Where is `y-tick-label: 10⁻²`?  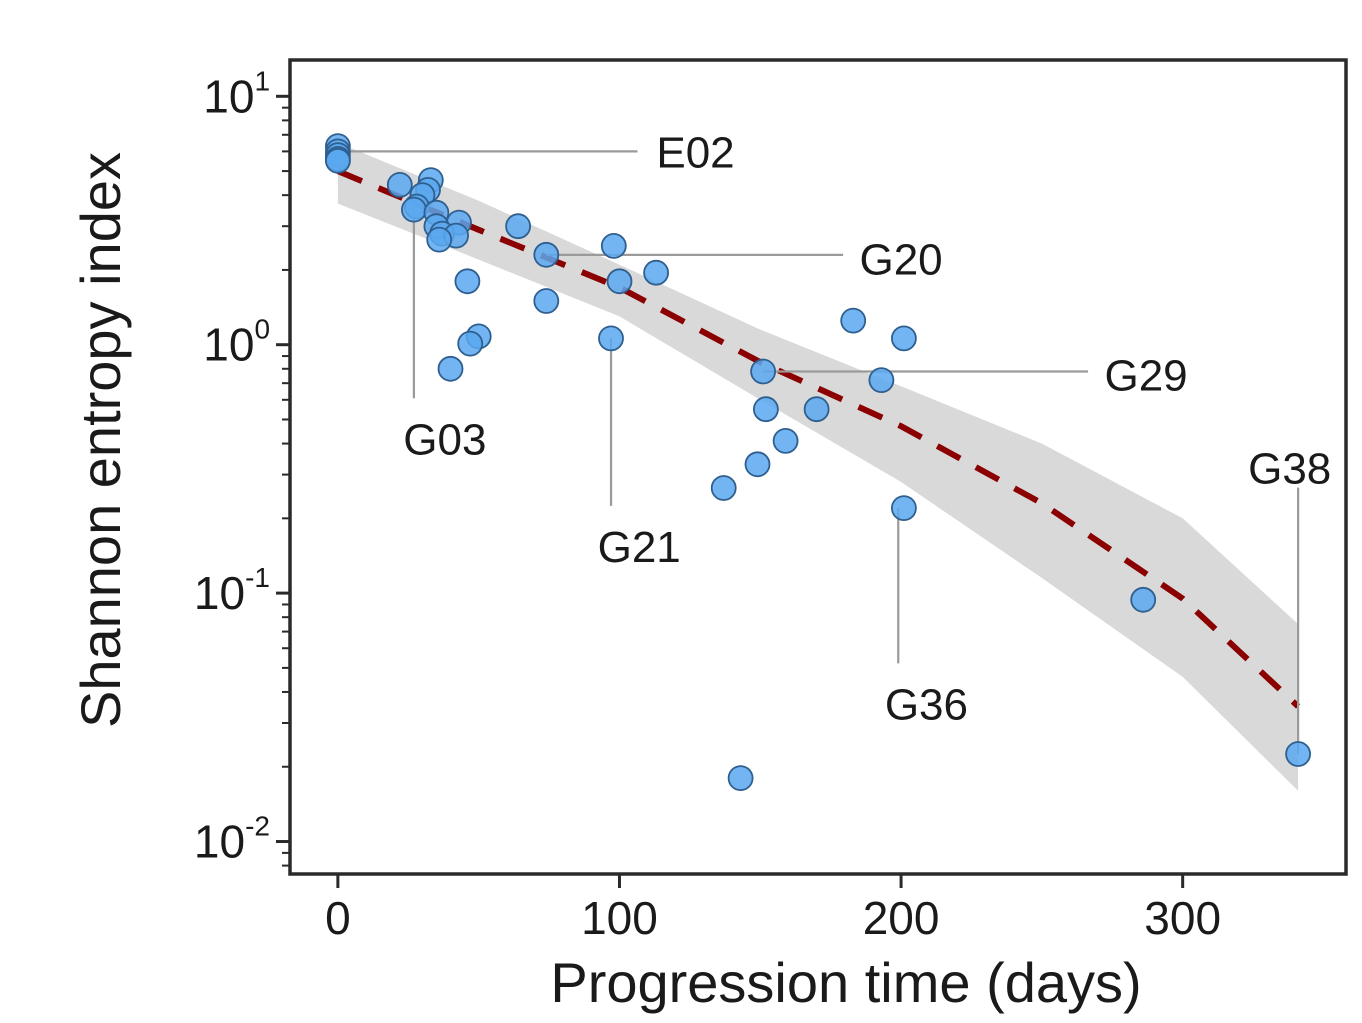
y-tick-label: 10⁻² is located at coordinates (232, 839).